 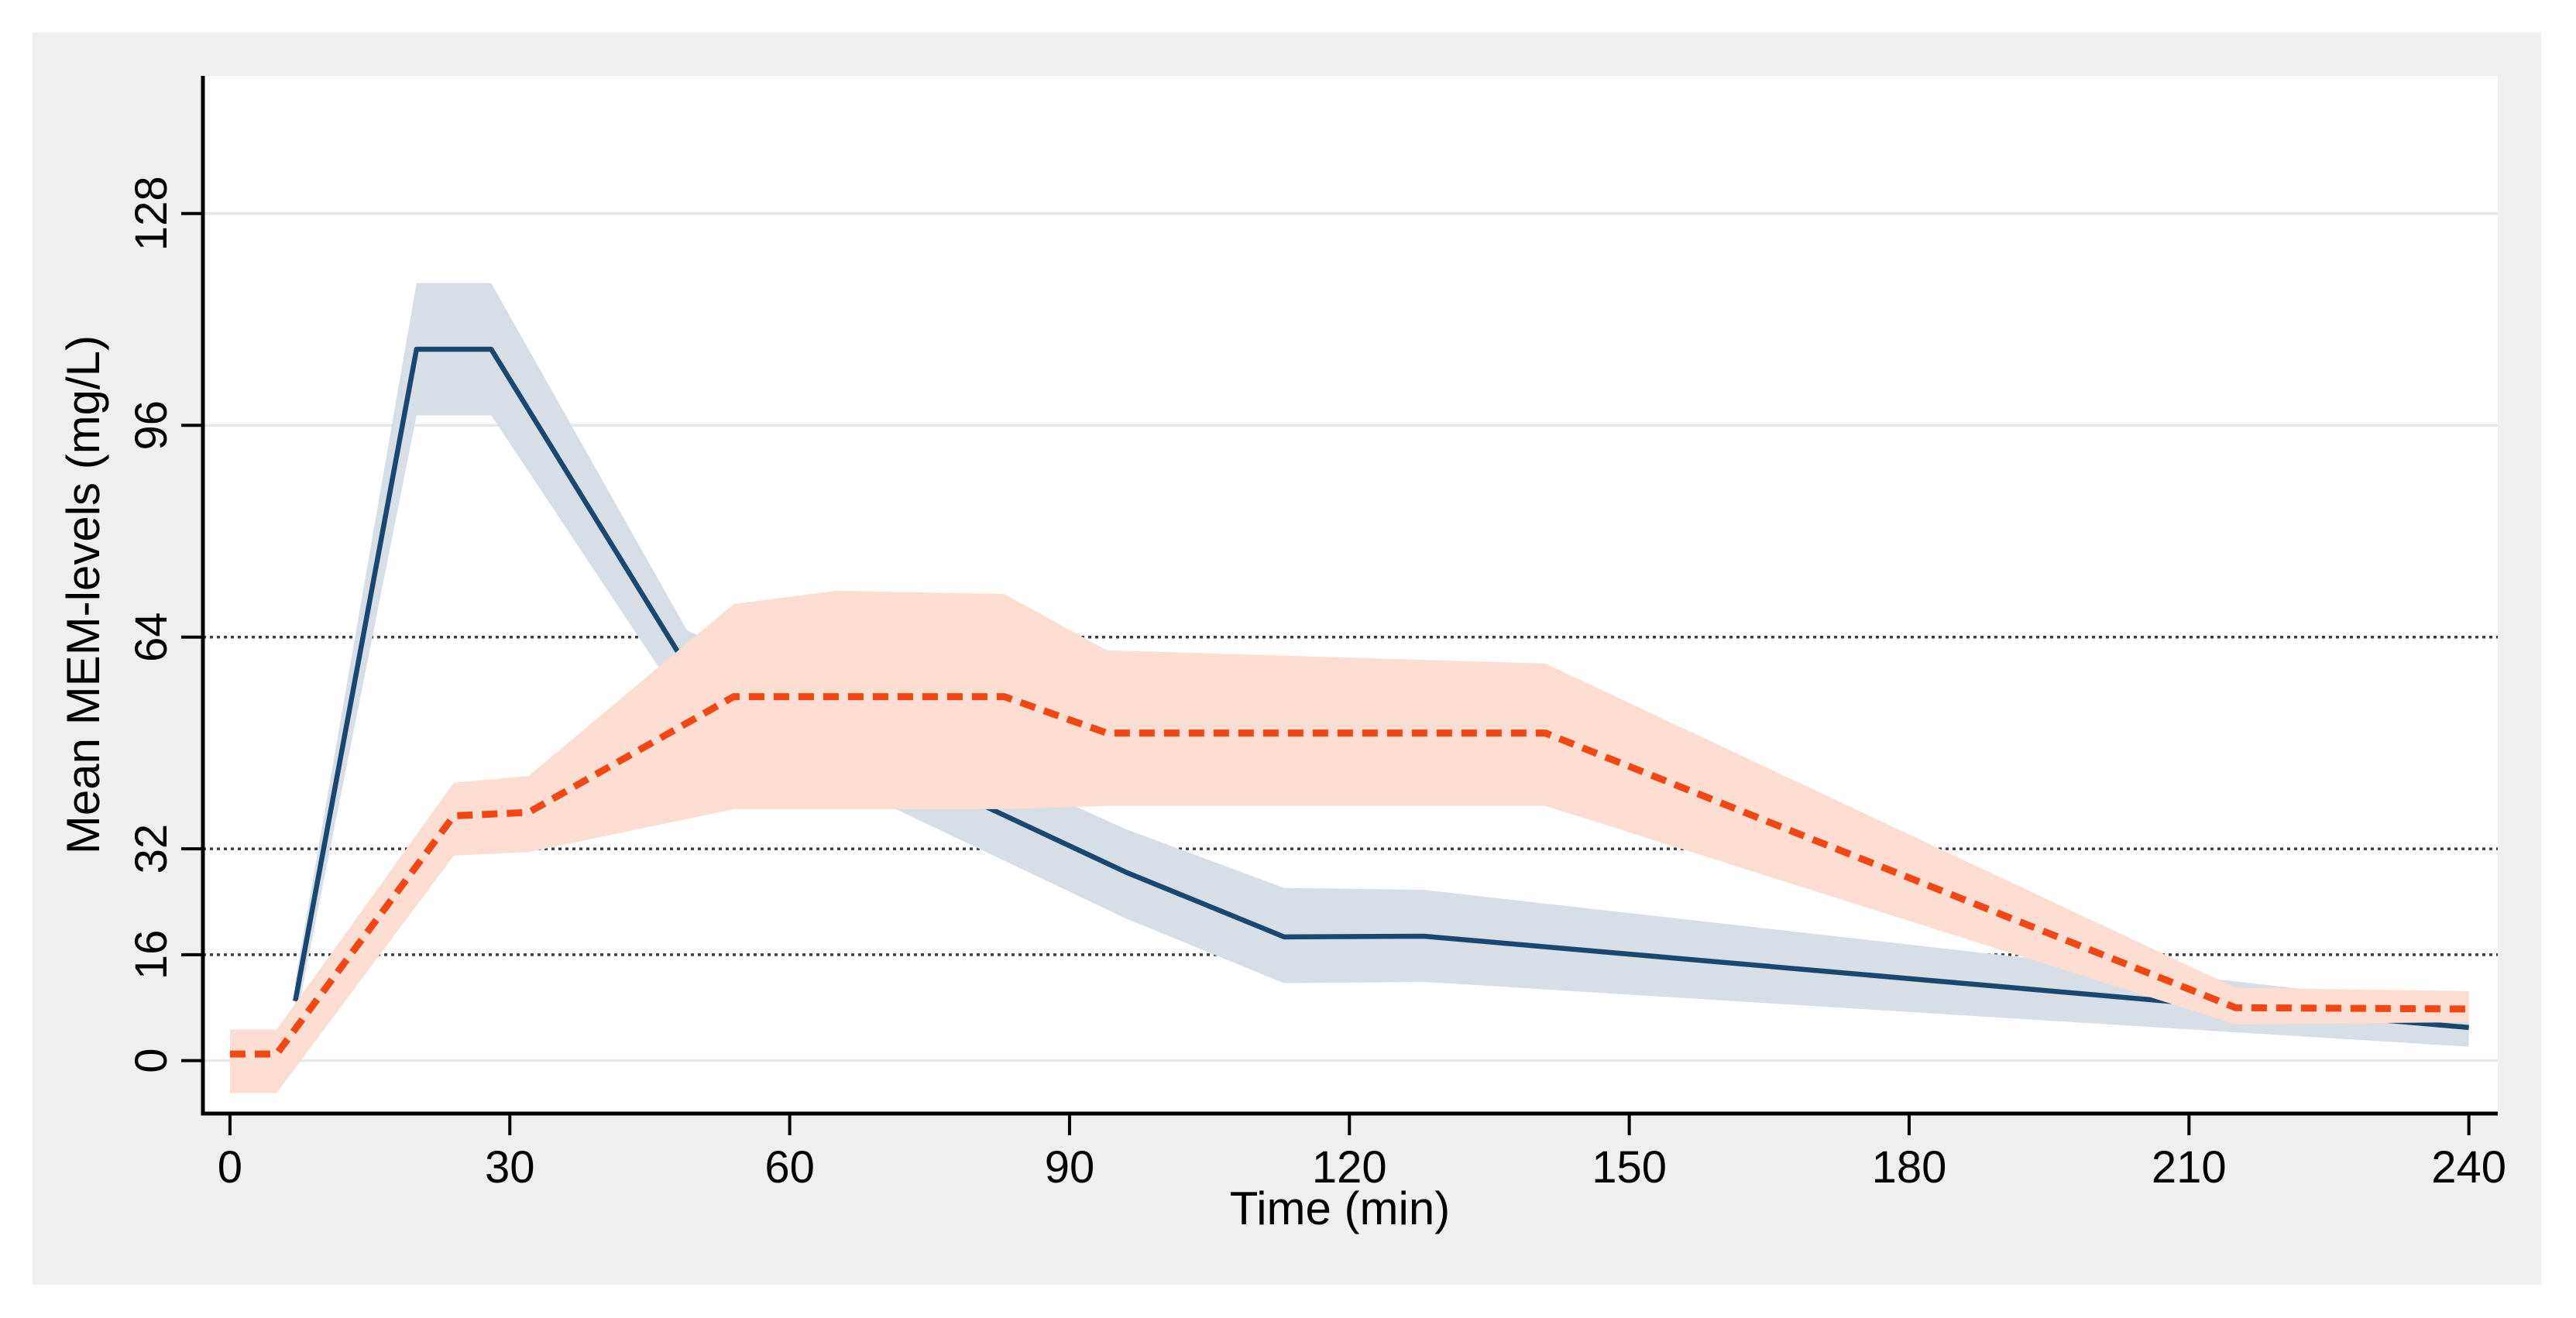 I want to click on y-tick-label-64: 64, so click(x=151, y=637).